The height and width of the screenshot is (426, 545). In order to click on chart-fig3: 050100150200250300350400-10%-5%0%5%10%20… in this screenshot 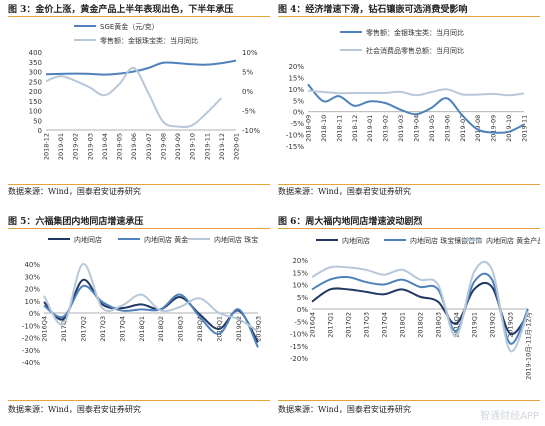, I will do `click(145, 91)`.